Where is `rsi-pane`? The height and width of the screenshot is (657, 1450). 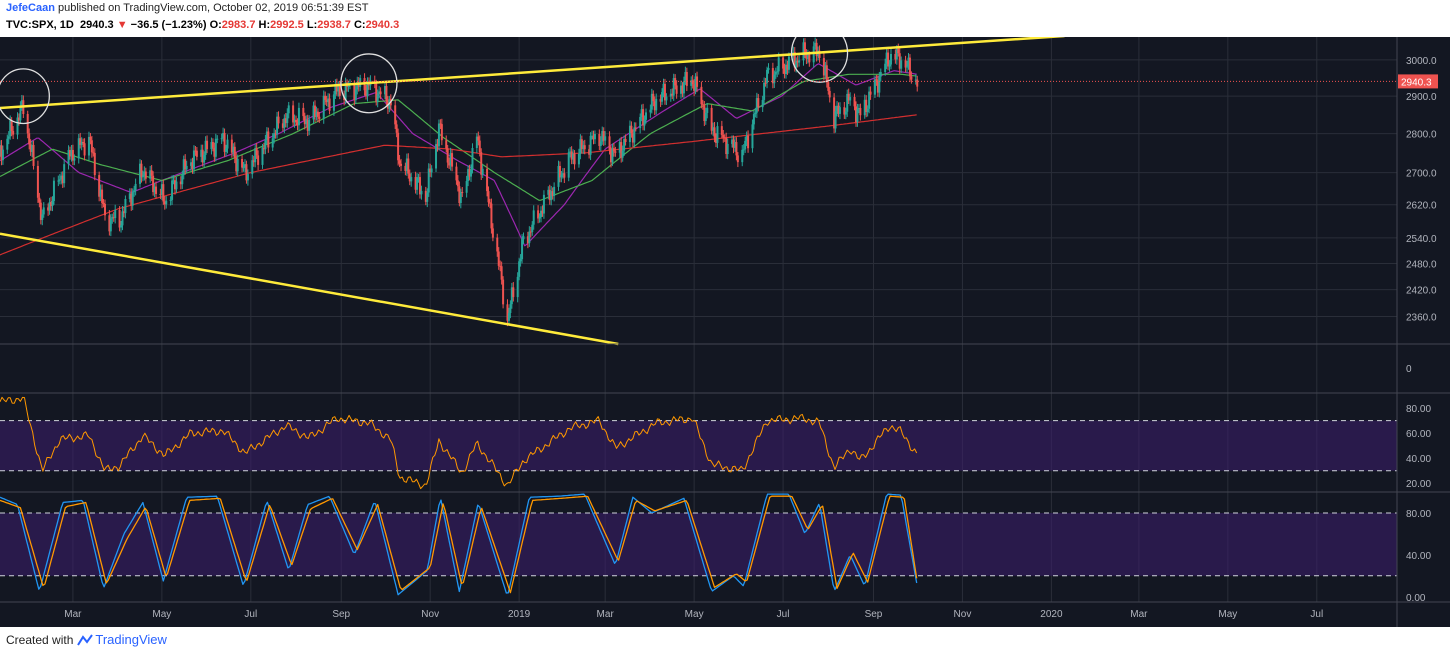 rsi-pane is located at coordinates (698, 443).